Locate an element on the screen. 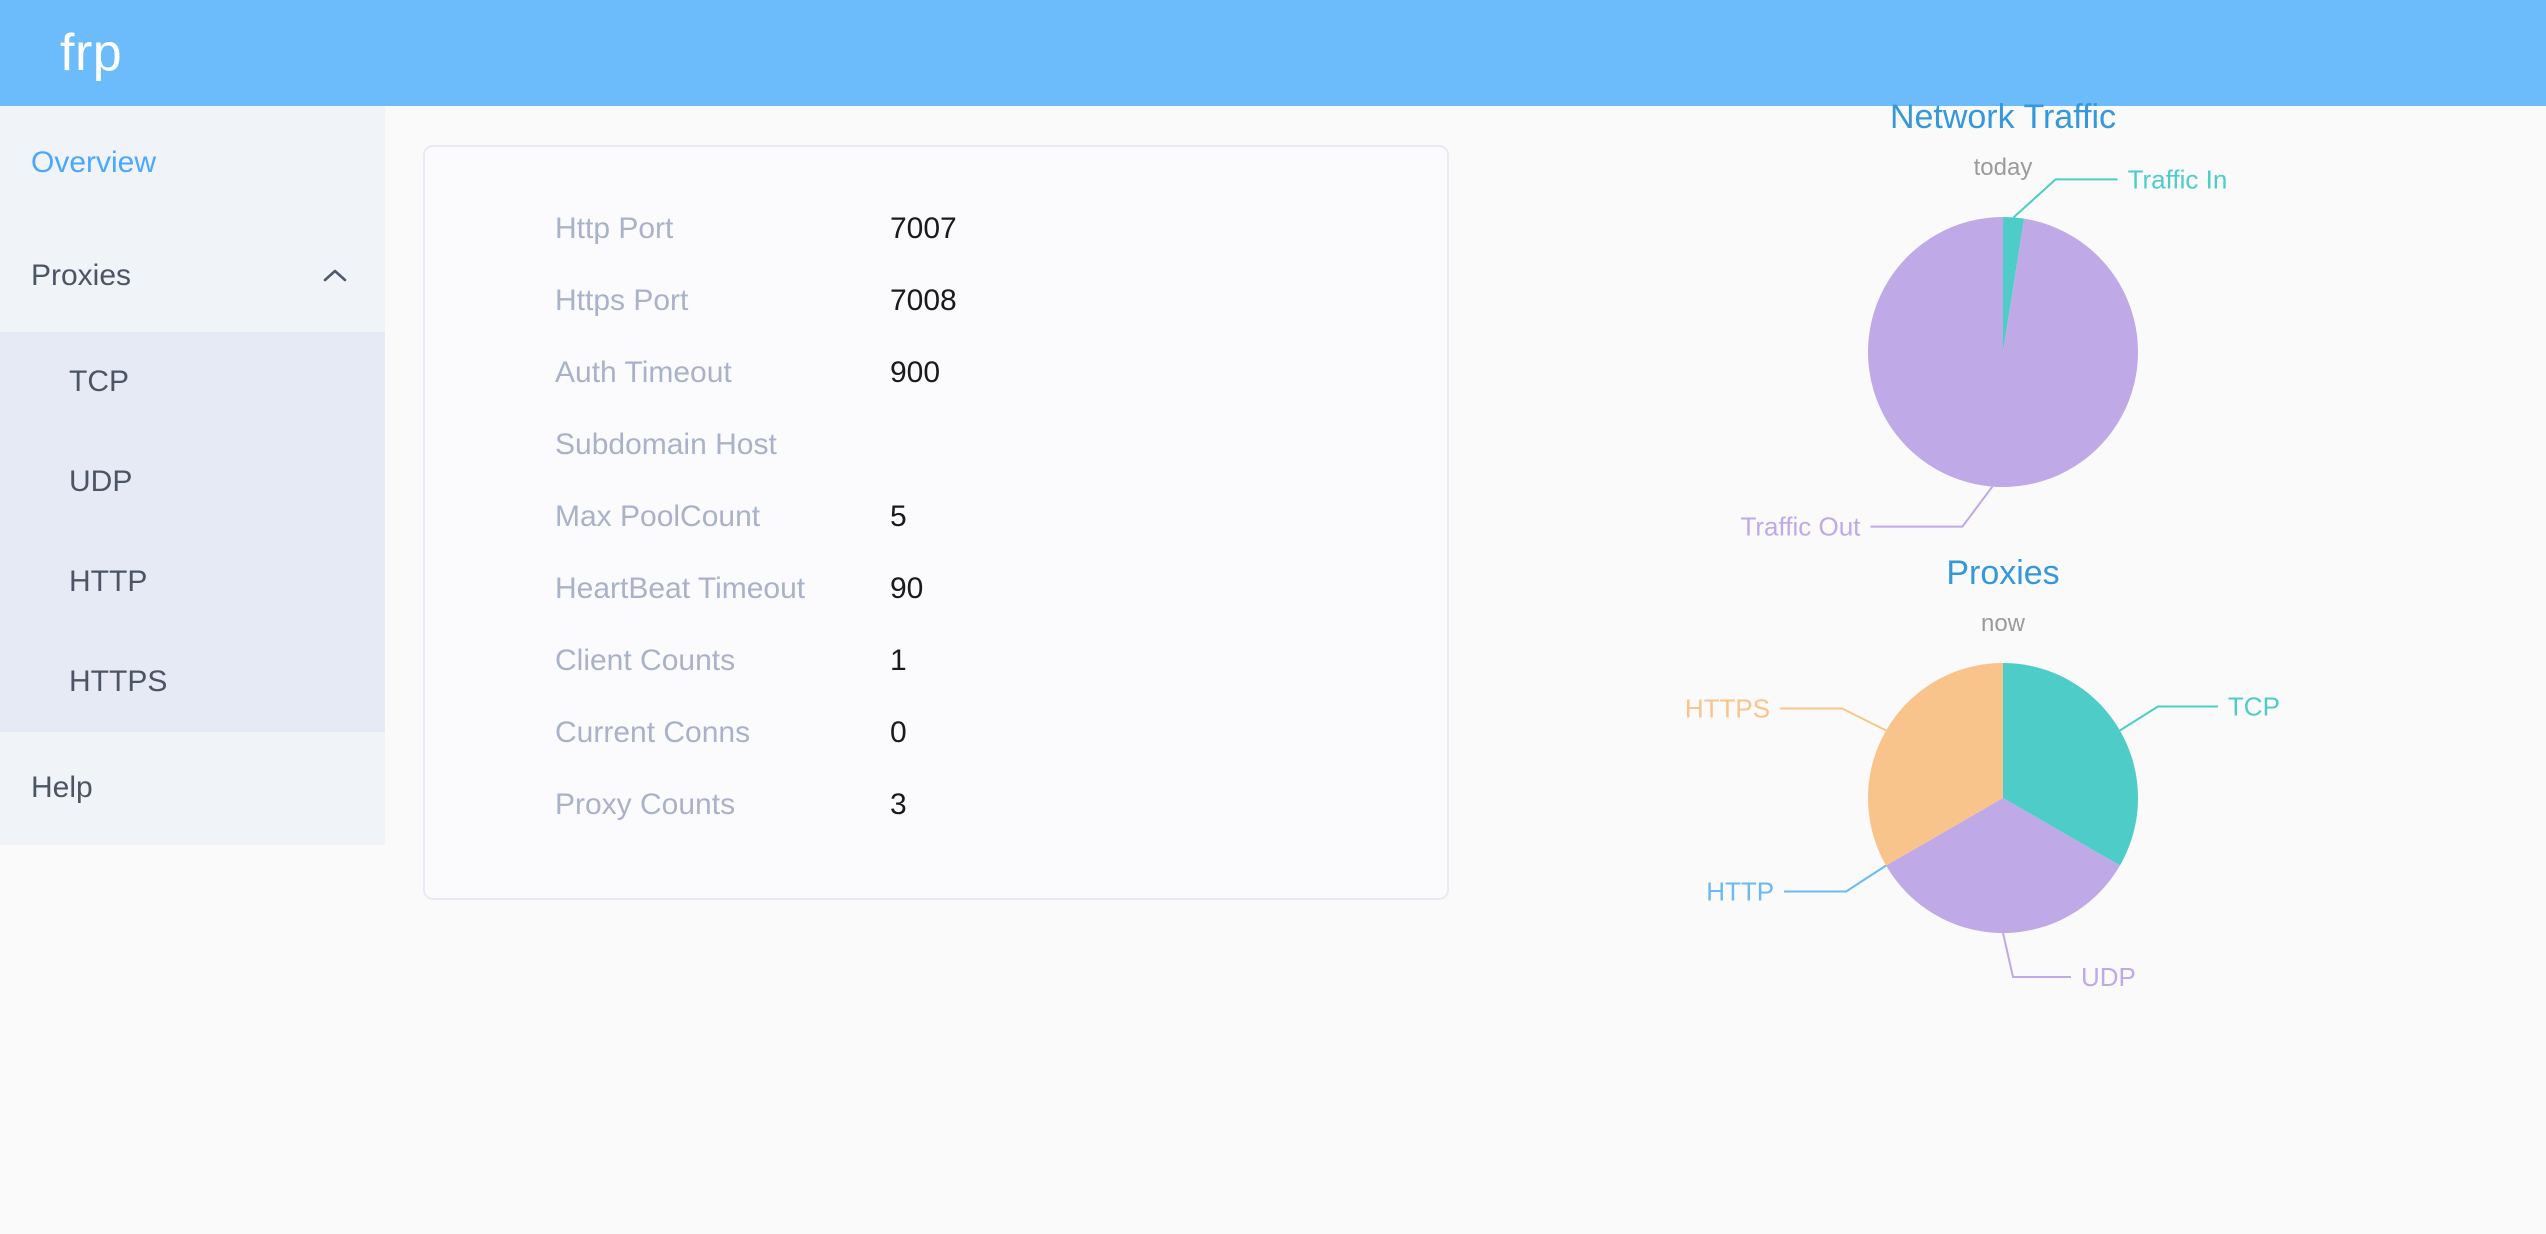 The width and height of the screenshot is (2546, 1234). proxies-pie-svg: TCP UDP HTTP HTTPS is located at coordinates (2003, 815).